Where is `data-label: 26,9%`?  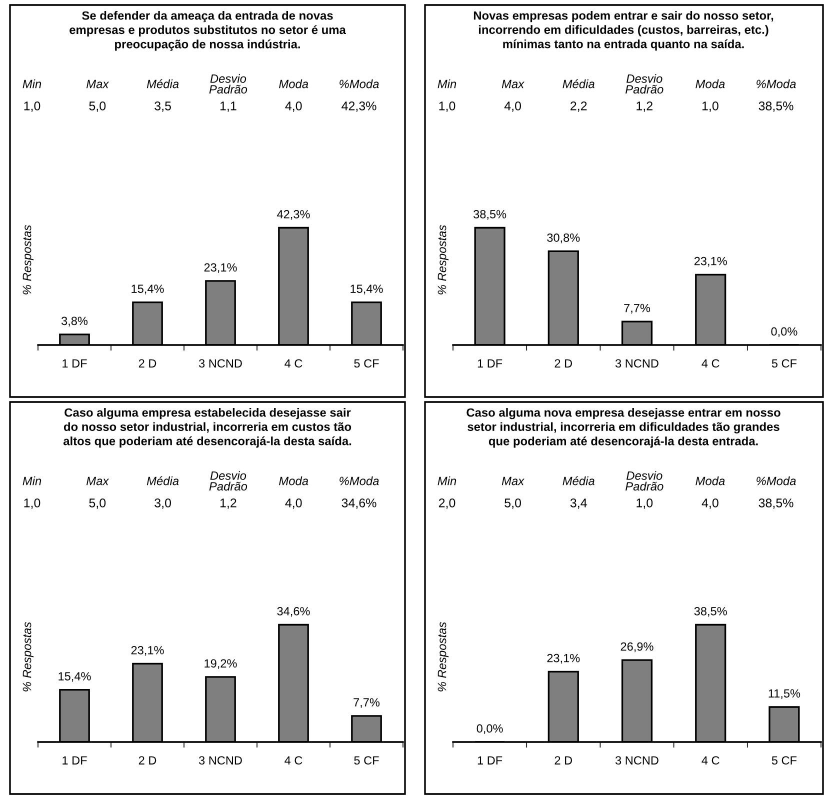 data-label: 26,9% is located at coordinates (637, 647).